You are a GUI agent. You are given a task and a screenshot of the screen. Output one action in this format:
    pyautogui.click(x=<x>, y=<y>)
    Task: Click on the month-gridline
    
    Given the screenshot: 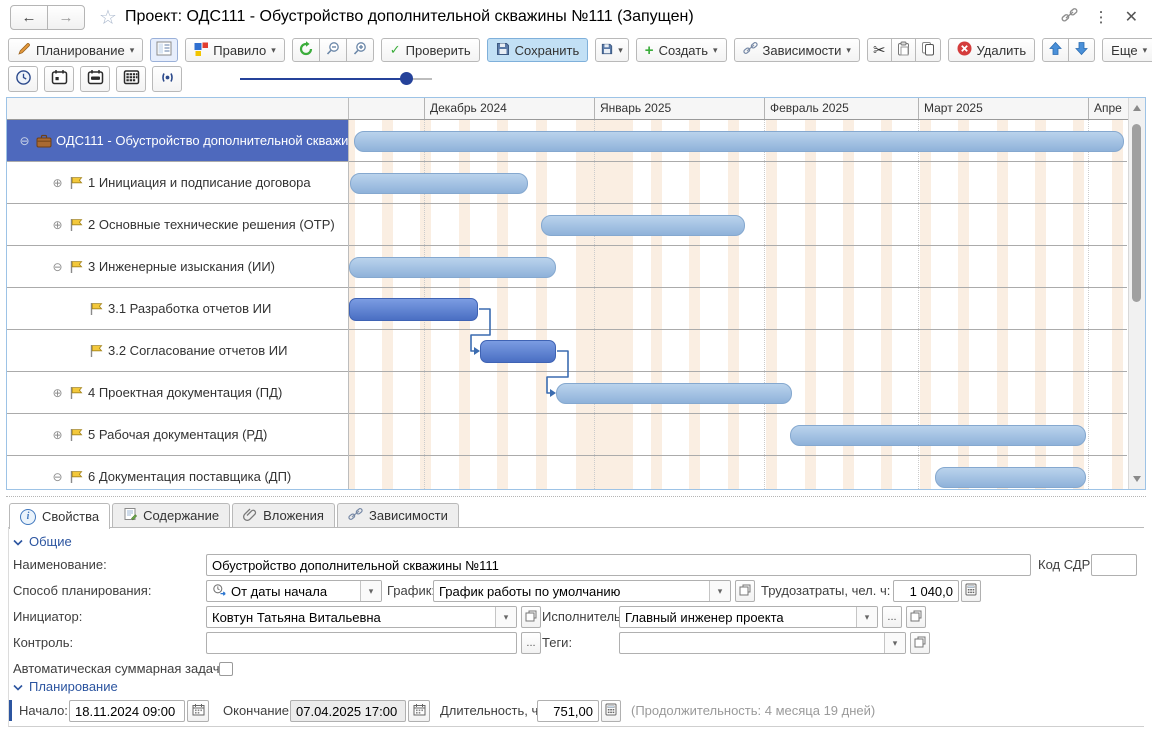 What is the action you would take?
    pyautogui.click(x=918, y=304)
    